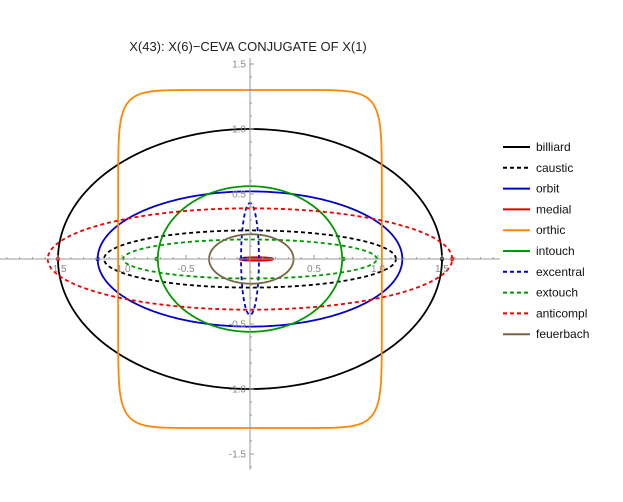  Describe the element at coordinates (238, 455) in the screenshot. I see `y-tick-label: -1.5` at that location.